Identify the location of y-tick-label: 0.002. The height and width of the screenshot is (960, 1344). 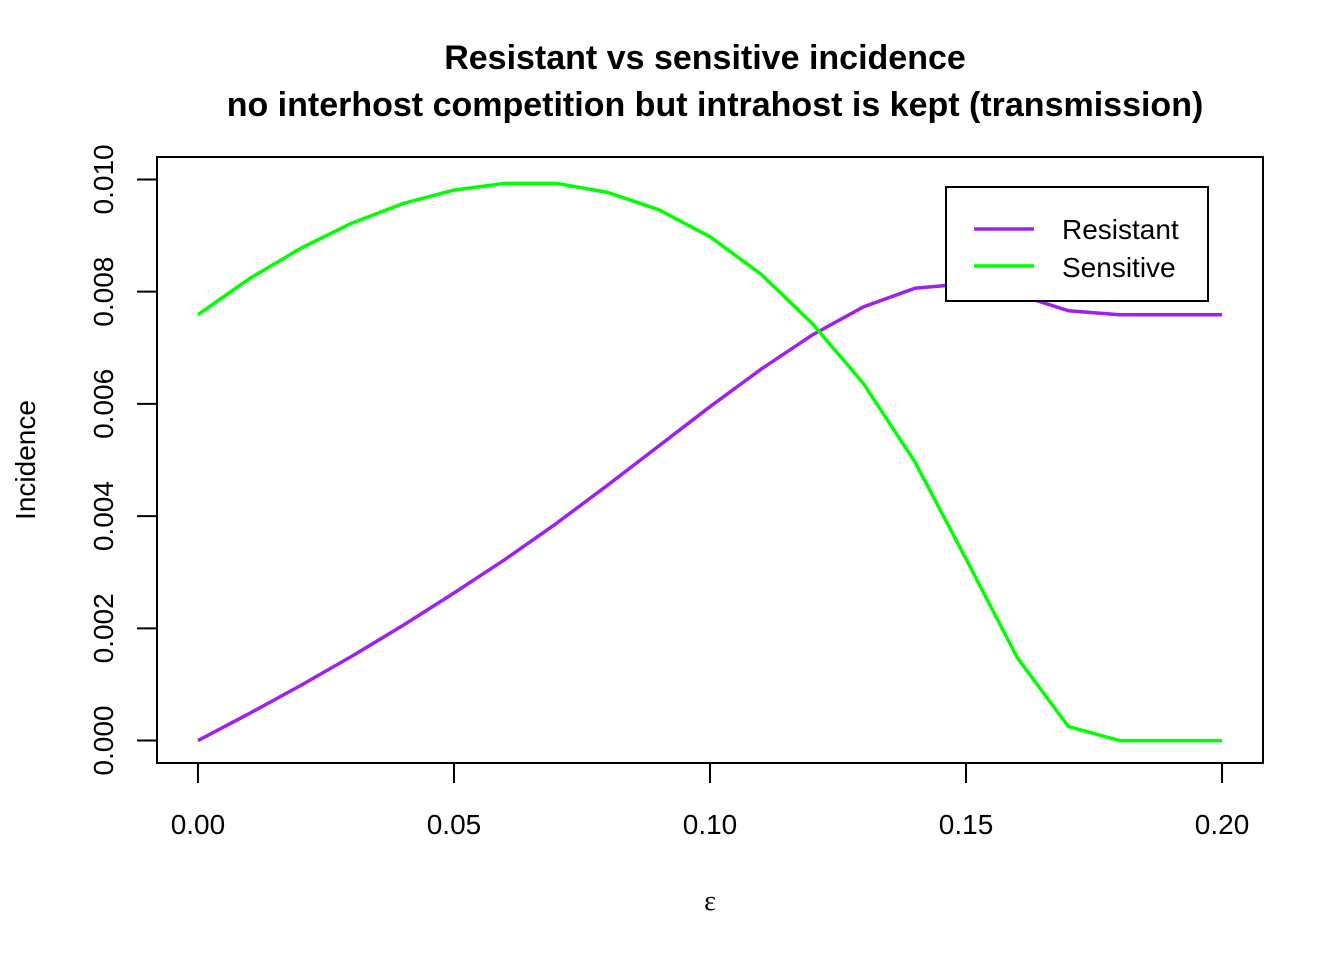
(103, 628).